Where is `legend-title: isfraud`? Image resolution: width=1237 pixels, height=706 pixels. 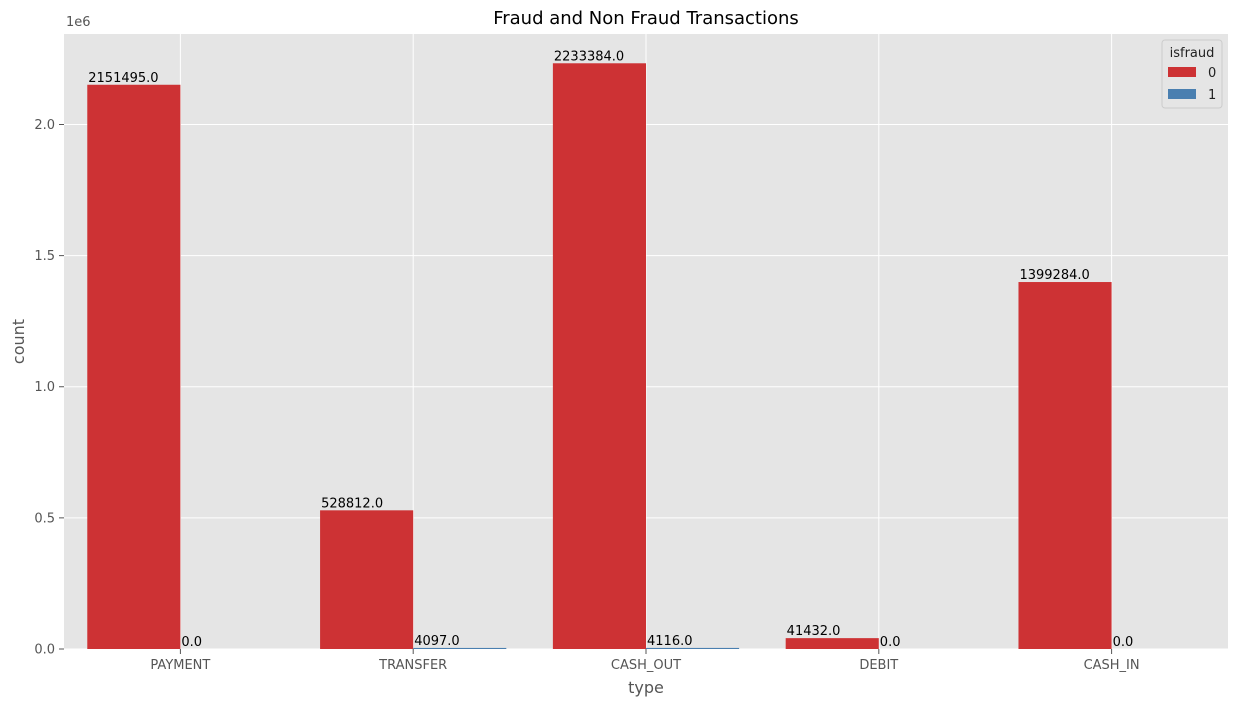
legend-title: isfraud is located at coordinates (1192, 53).